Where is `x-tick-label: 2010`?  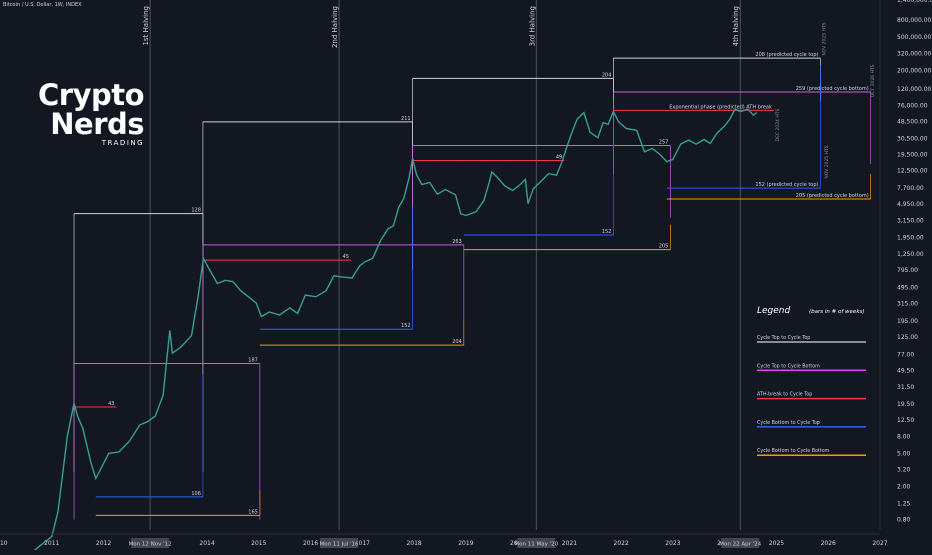 x-tick-label: 2010 is located at coordinates (4, 543).